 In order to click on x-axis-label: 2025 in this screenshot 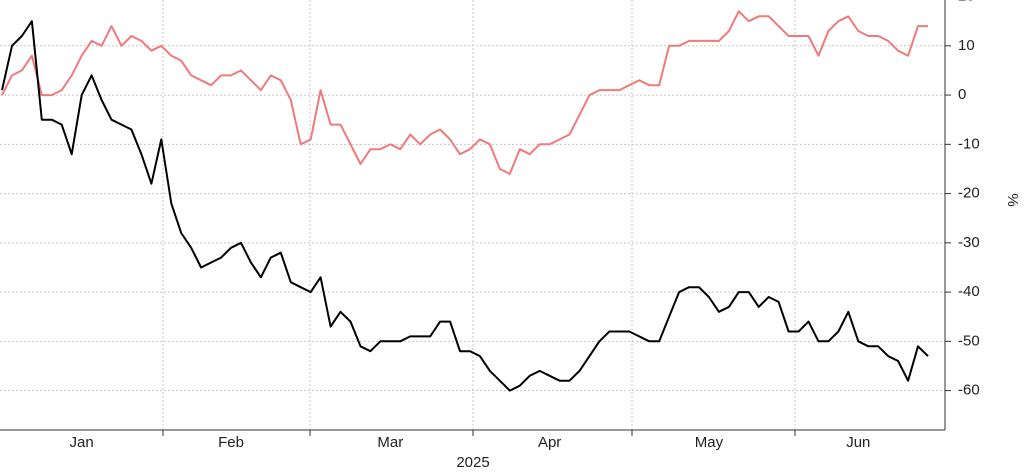, I will do `click(472, 462)`.